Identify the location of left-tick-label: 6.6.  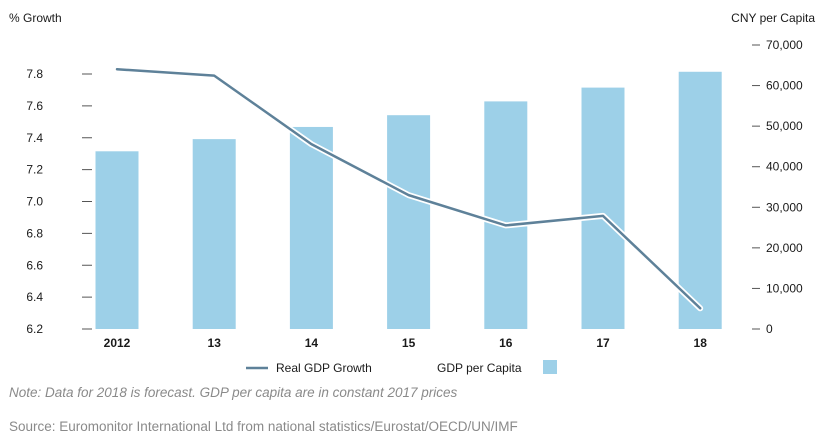
(34, 265).